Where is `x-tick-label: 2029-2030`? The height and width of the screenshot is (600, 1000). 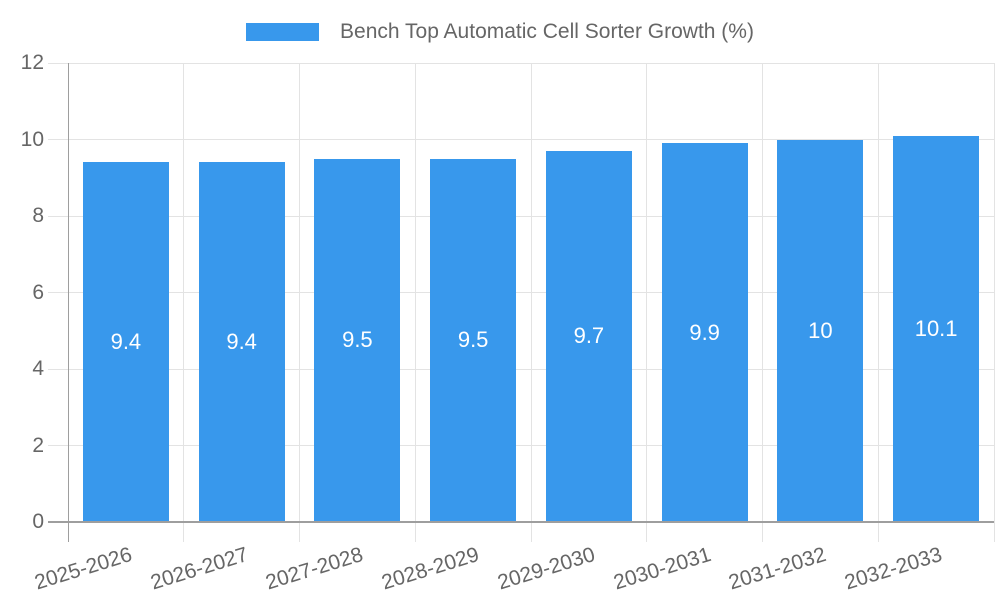 x-tick-label: 2029-2030 is located at coordinates (546, 569).